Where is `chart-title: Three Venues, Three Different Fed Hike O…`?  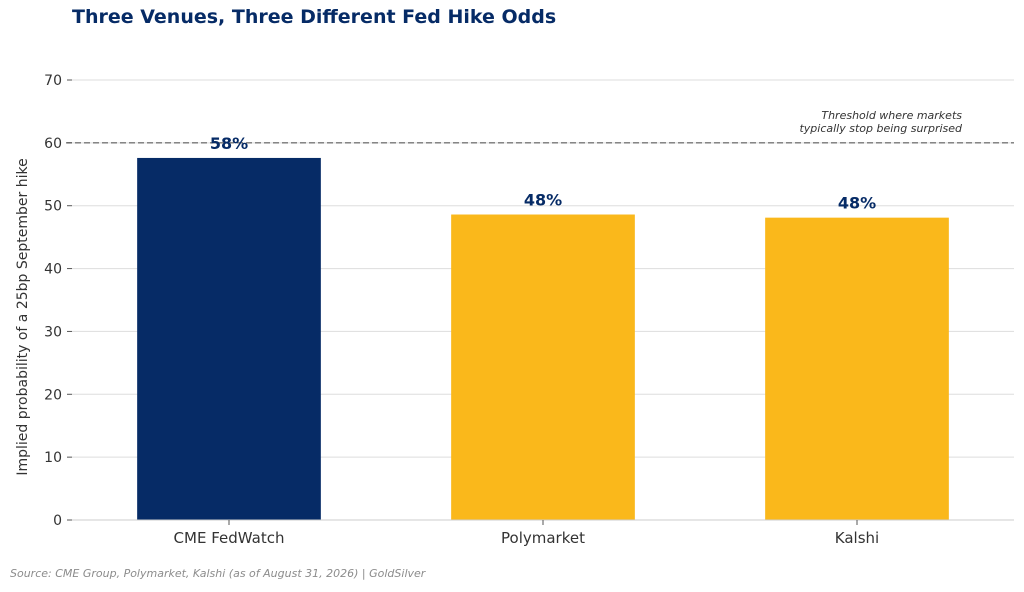 chart-title: Three Venues, Three Different Fed Hike O… is located at coordinates (314, 17).